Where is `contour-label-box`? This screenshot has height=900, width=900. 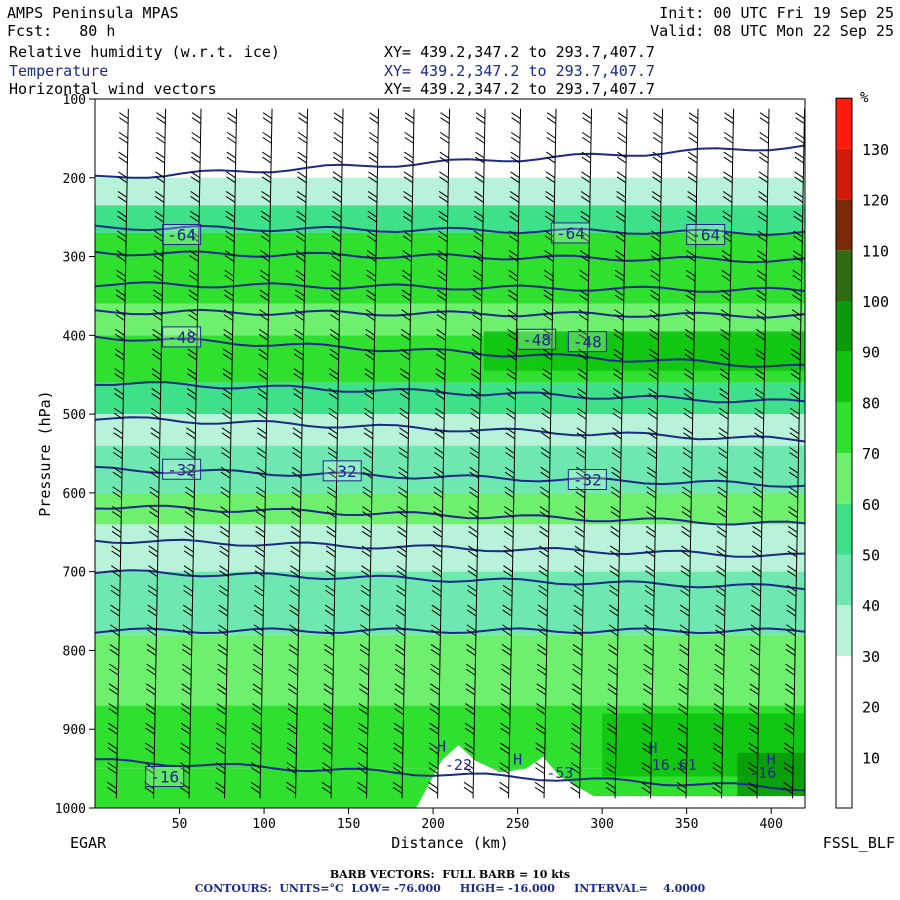
contour-label-box is located at coordinates (587, 342).